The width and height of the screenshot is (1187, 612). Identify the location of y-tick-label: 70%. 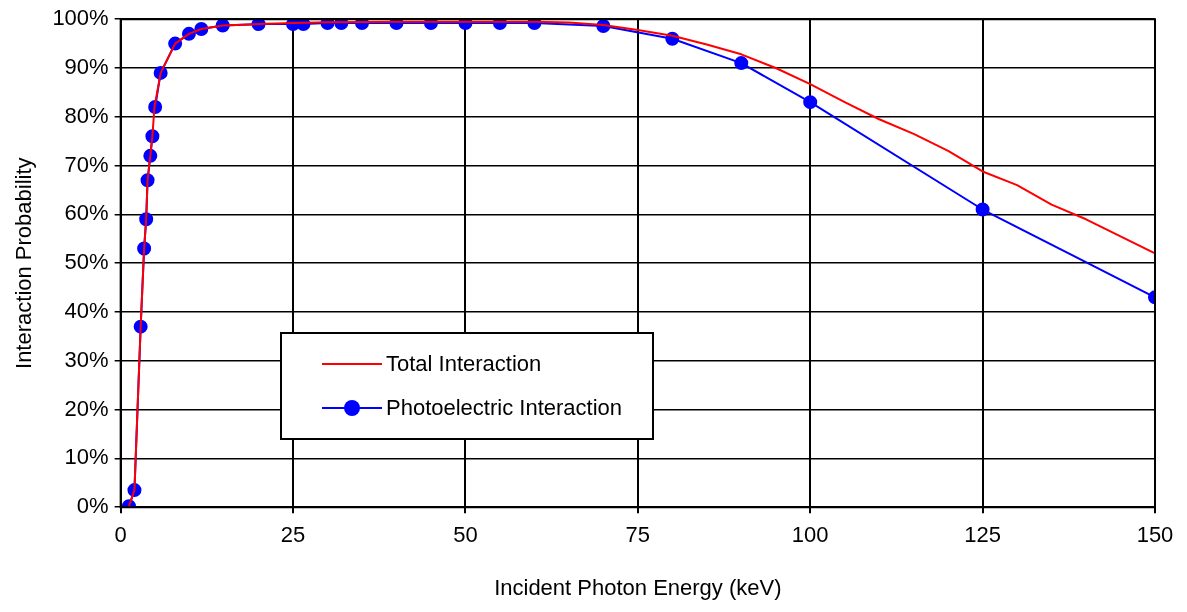
(86, 164).